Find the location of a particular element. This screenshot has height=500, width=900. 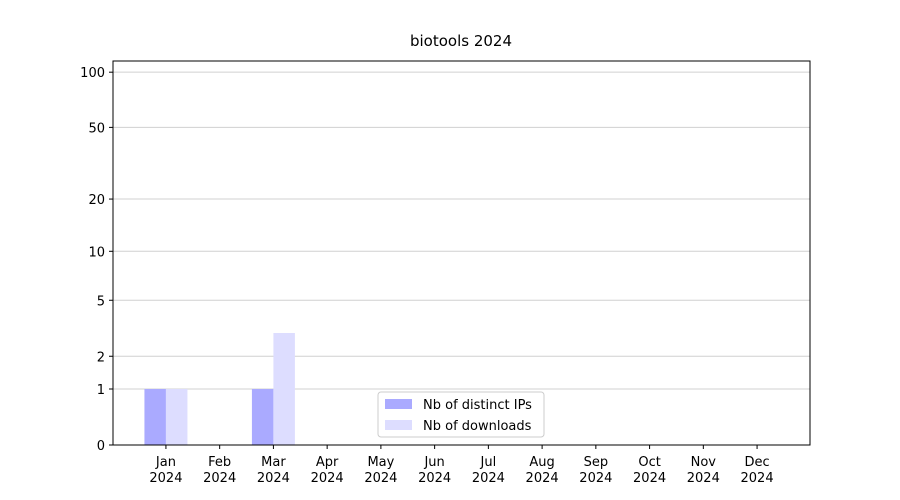

y-tick-label: 100 is located at coordinates (92, 73).